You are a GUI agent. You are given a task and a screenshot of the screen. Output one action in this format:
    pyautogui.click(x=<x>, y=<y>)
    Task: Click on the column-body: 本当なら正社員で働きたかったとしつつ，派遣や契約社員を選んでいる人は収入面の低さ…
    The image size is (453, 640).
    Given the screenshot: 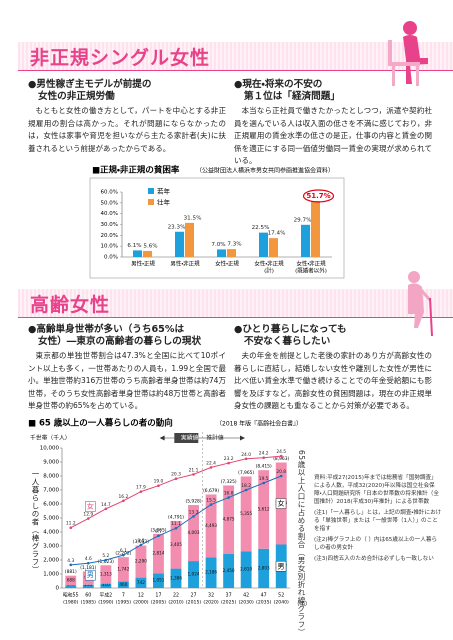 What is the action you would take?
    pyautogui.click(x=333, y=136)
    